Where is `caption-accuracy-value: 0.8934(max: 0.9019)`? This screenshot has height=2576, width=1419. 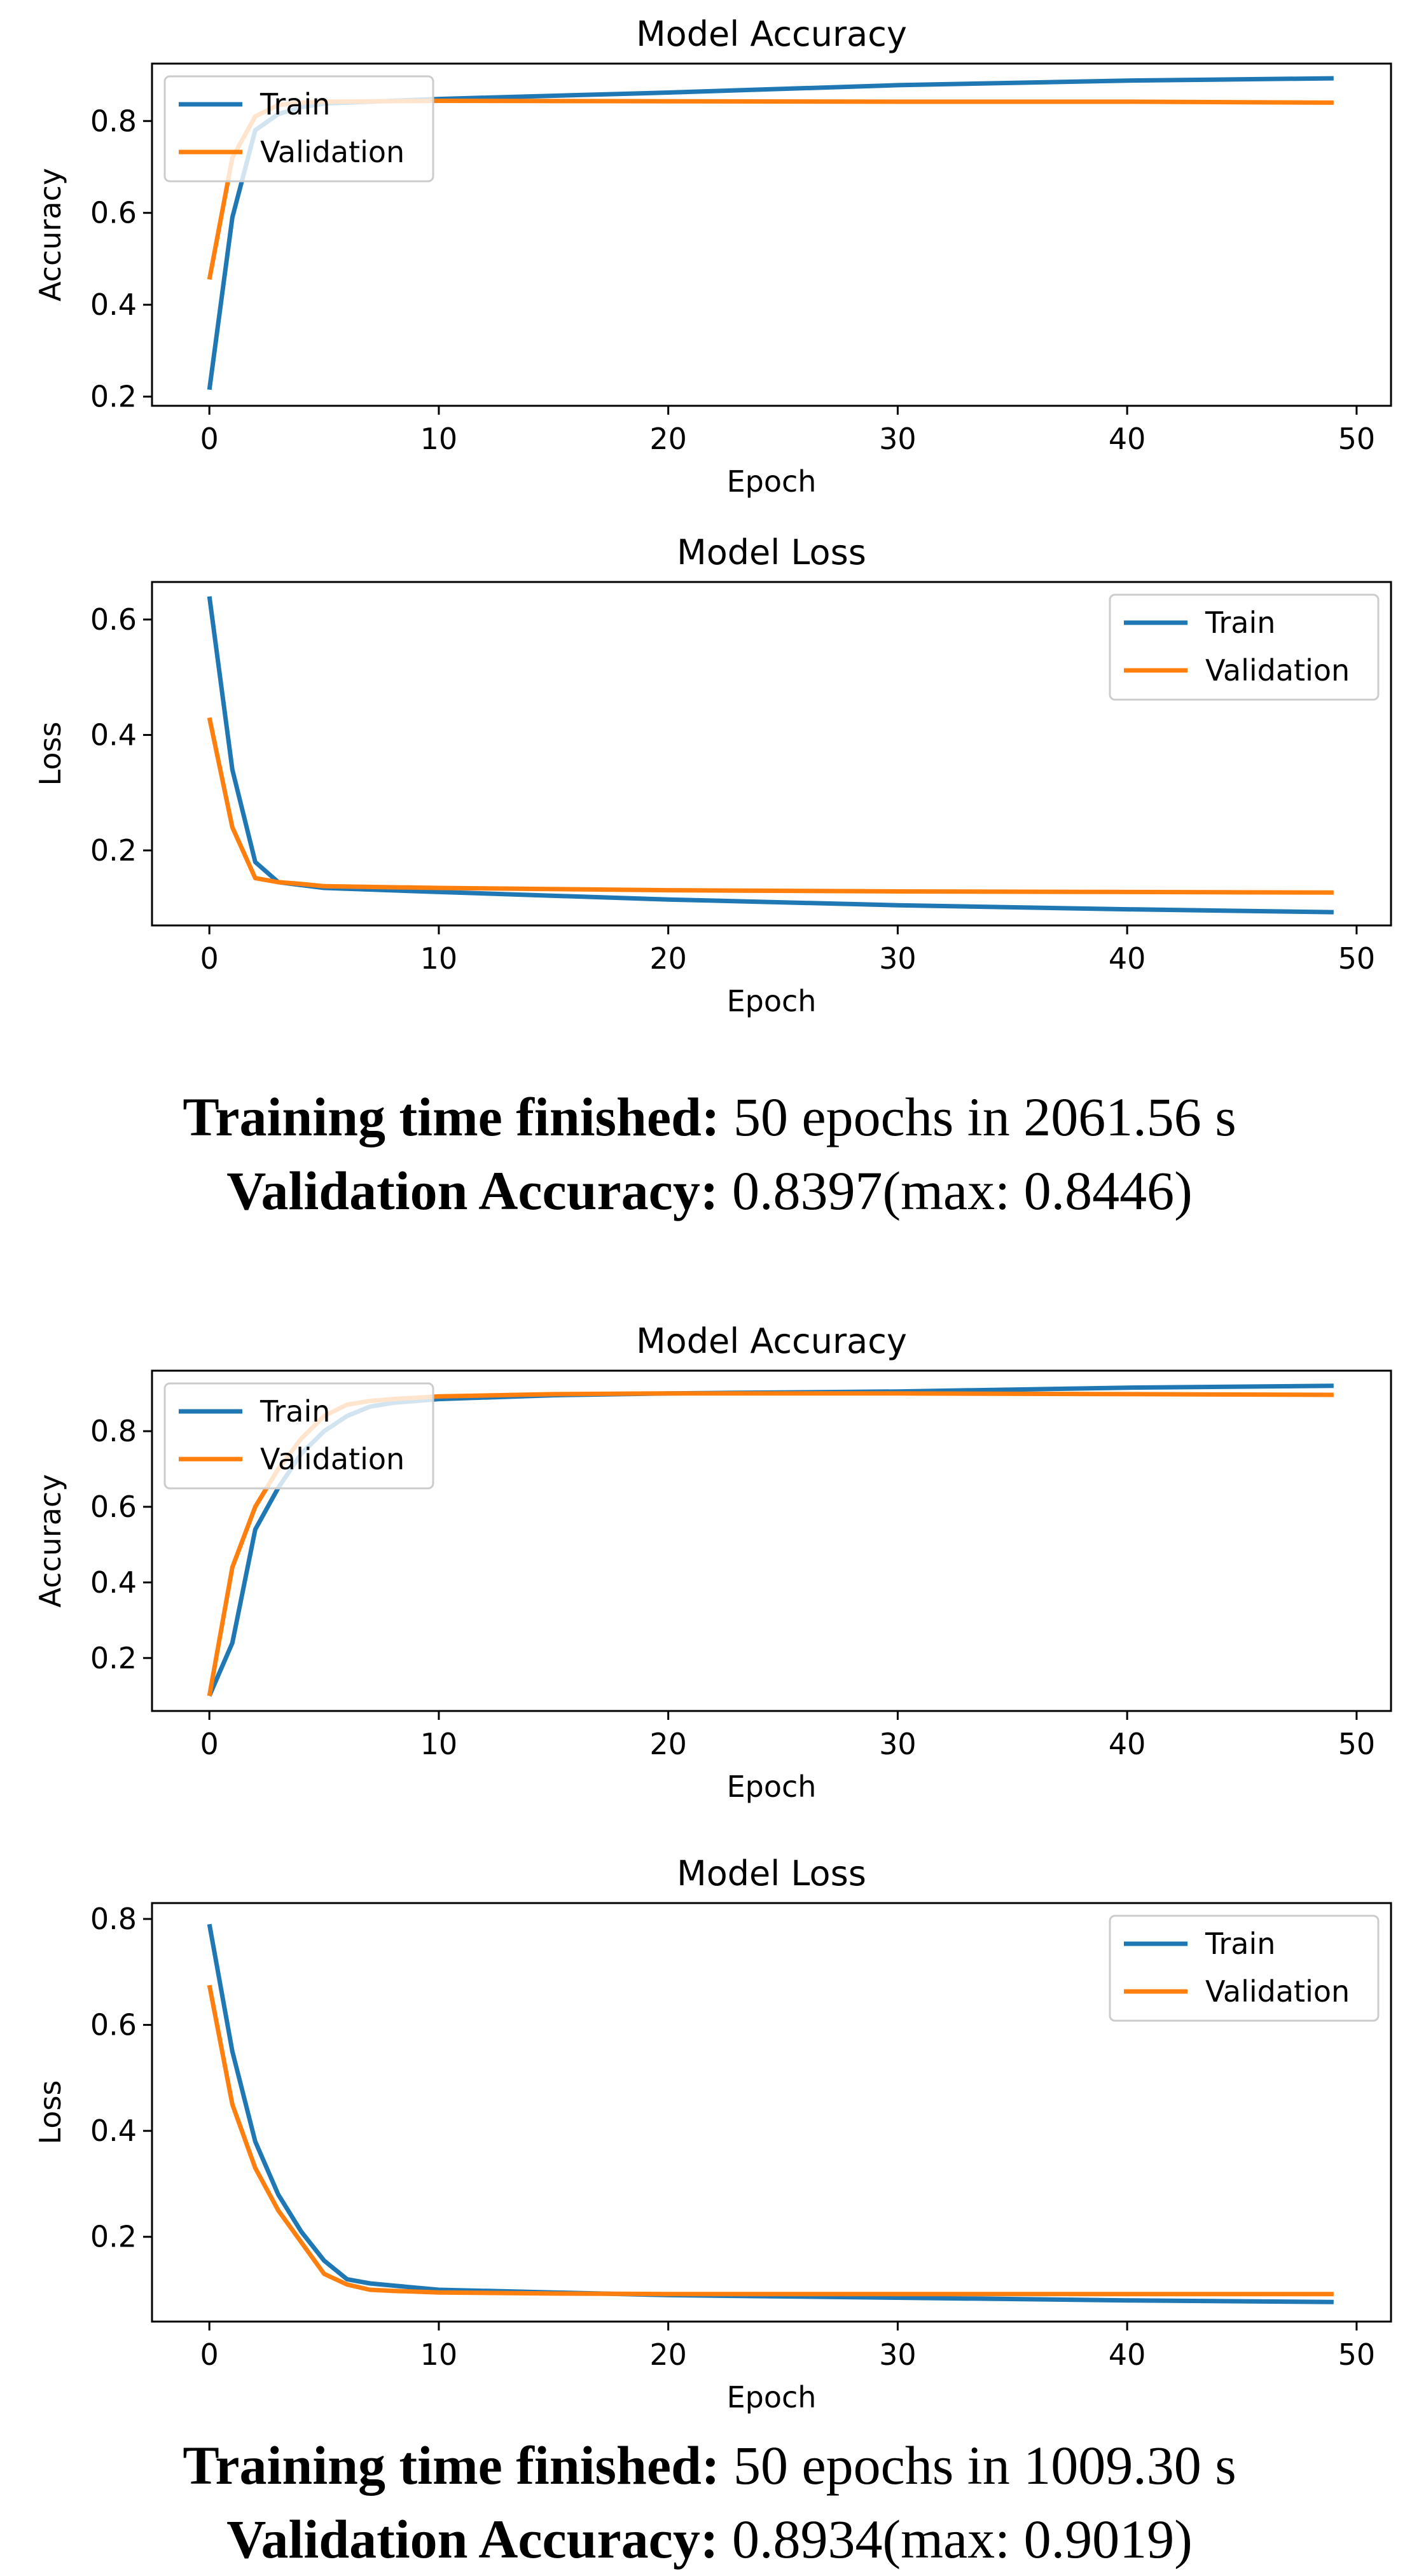
caption-accuracy-value: 0.8934(max: 0.9019) is located at coordinates (962, 2539).